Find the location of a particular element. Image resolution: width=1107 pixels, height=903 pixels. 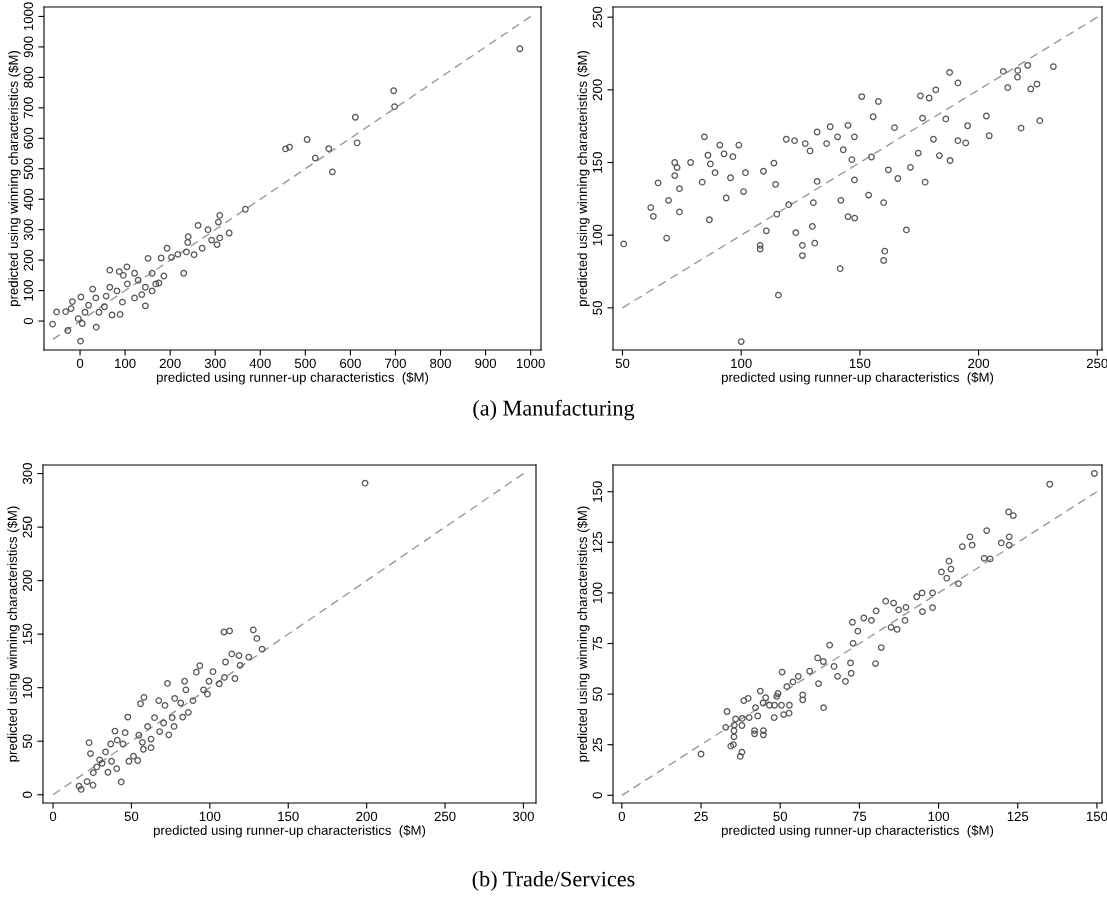

x-tick-label: 700 is located at coordinates (395, 363).